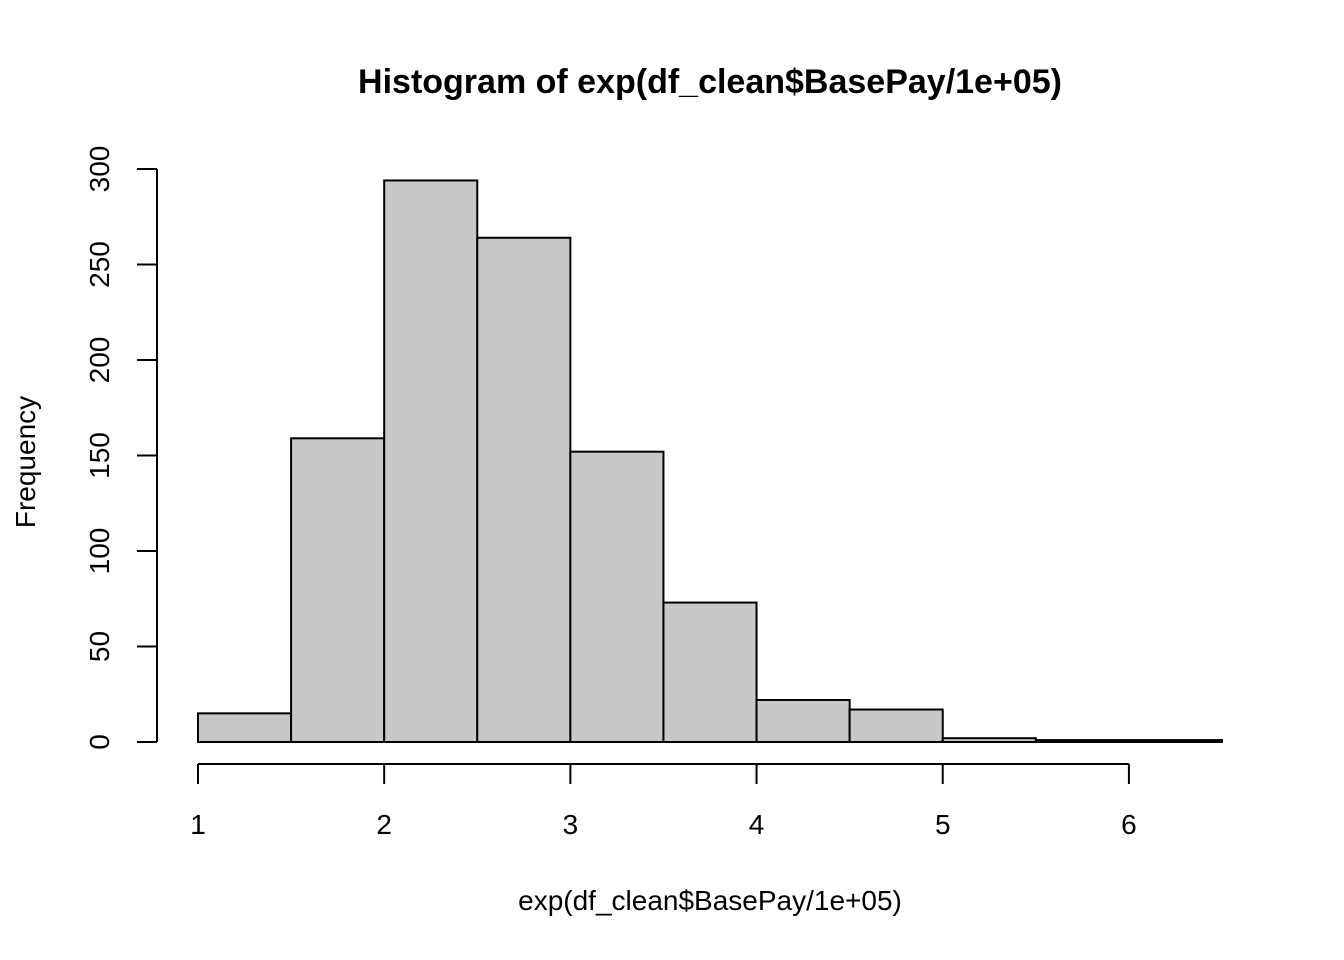 The width and height of the screenshot is (1344, 960). I want to click on x-axis: 1 2 3 4 5 6, so click(663, 801).